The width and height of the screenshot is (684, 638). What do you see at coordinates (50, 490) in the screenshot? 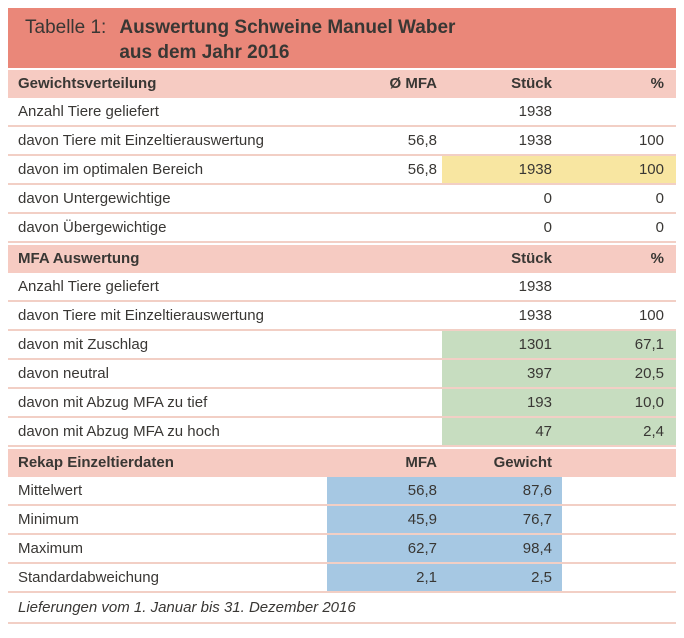
I see `row-label: Mittelwert` at bounding box center [50, 490].